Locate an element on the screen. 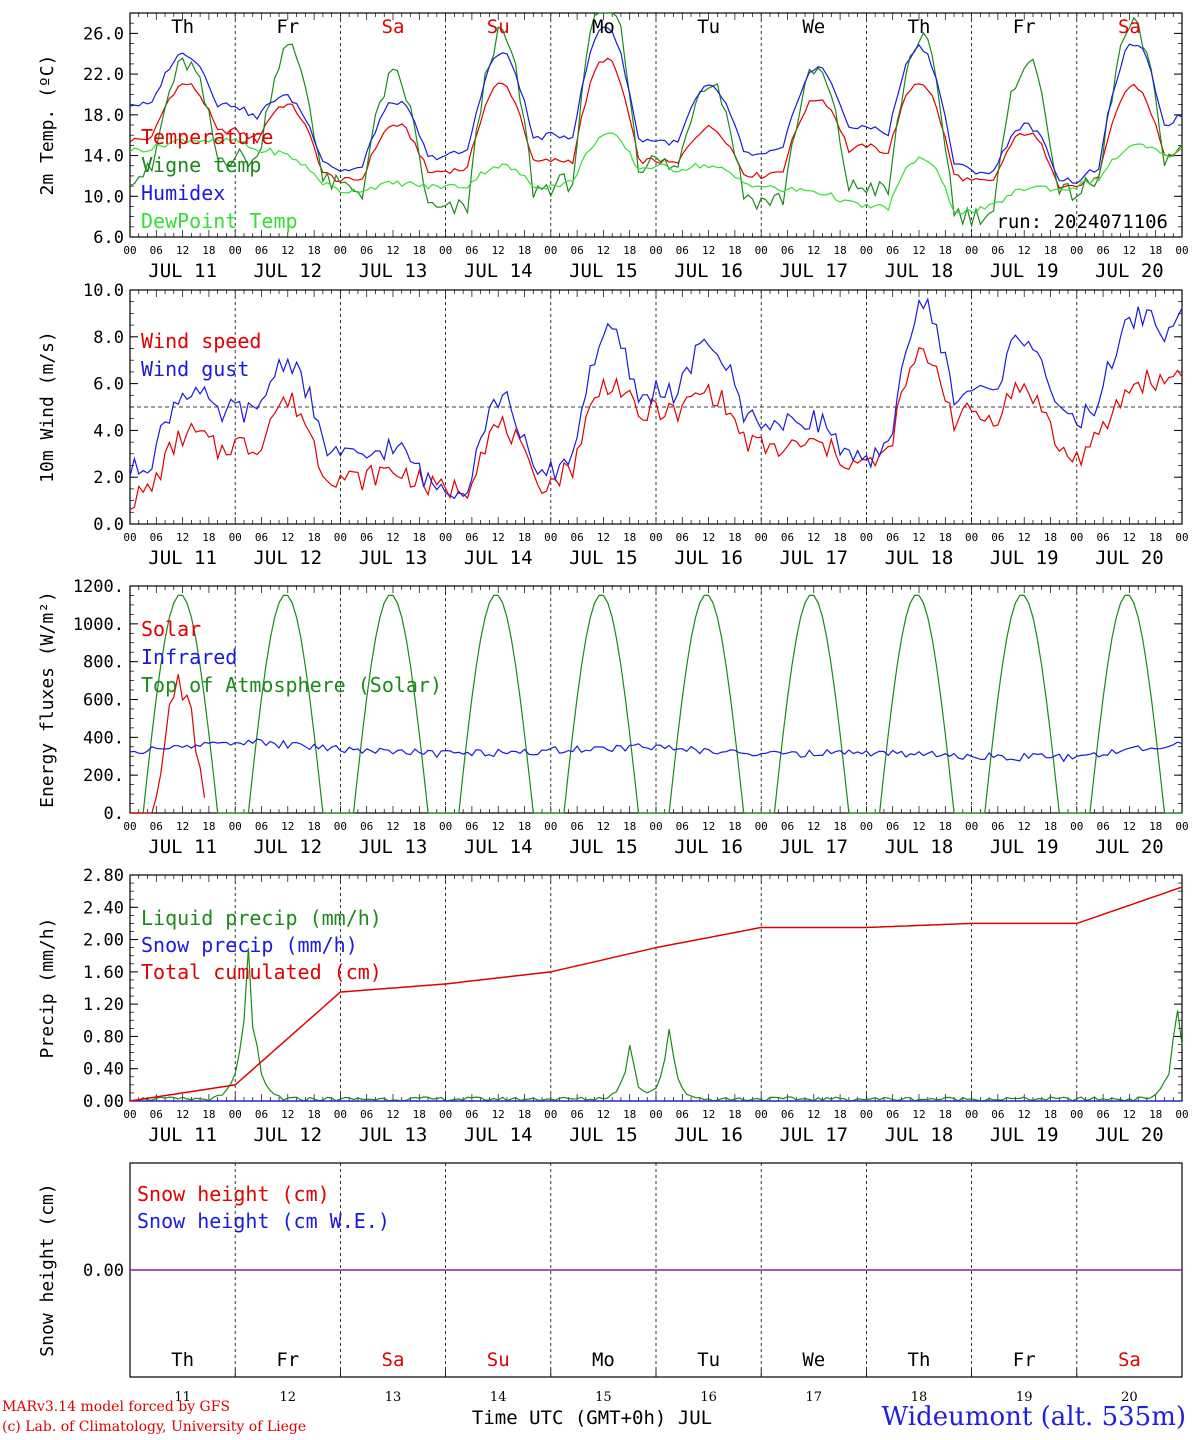  day-number-label: 13 is located at coordinates (393, 1397).